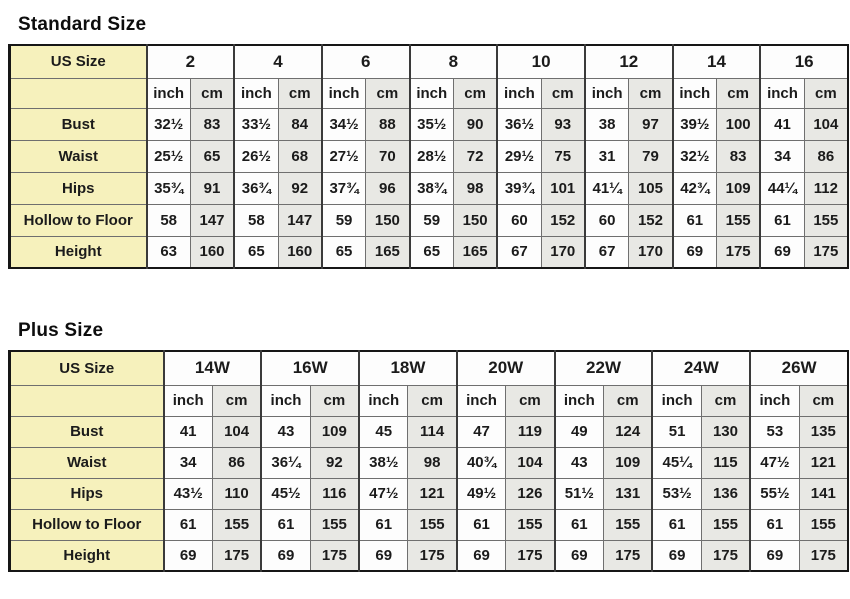 This screenshot has height=599, width=850. Describe the element at coordinates (505, 368) in the screenshot. I see `size-col-header: 20W` at that location.